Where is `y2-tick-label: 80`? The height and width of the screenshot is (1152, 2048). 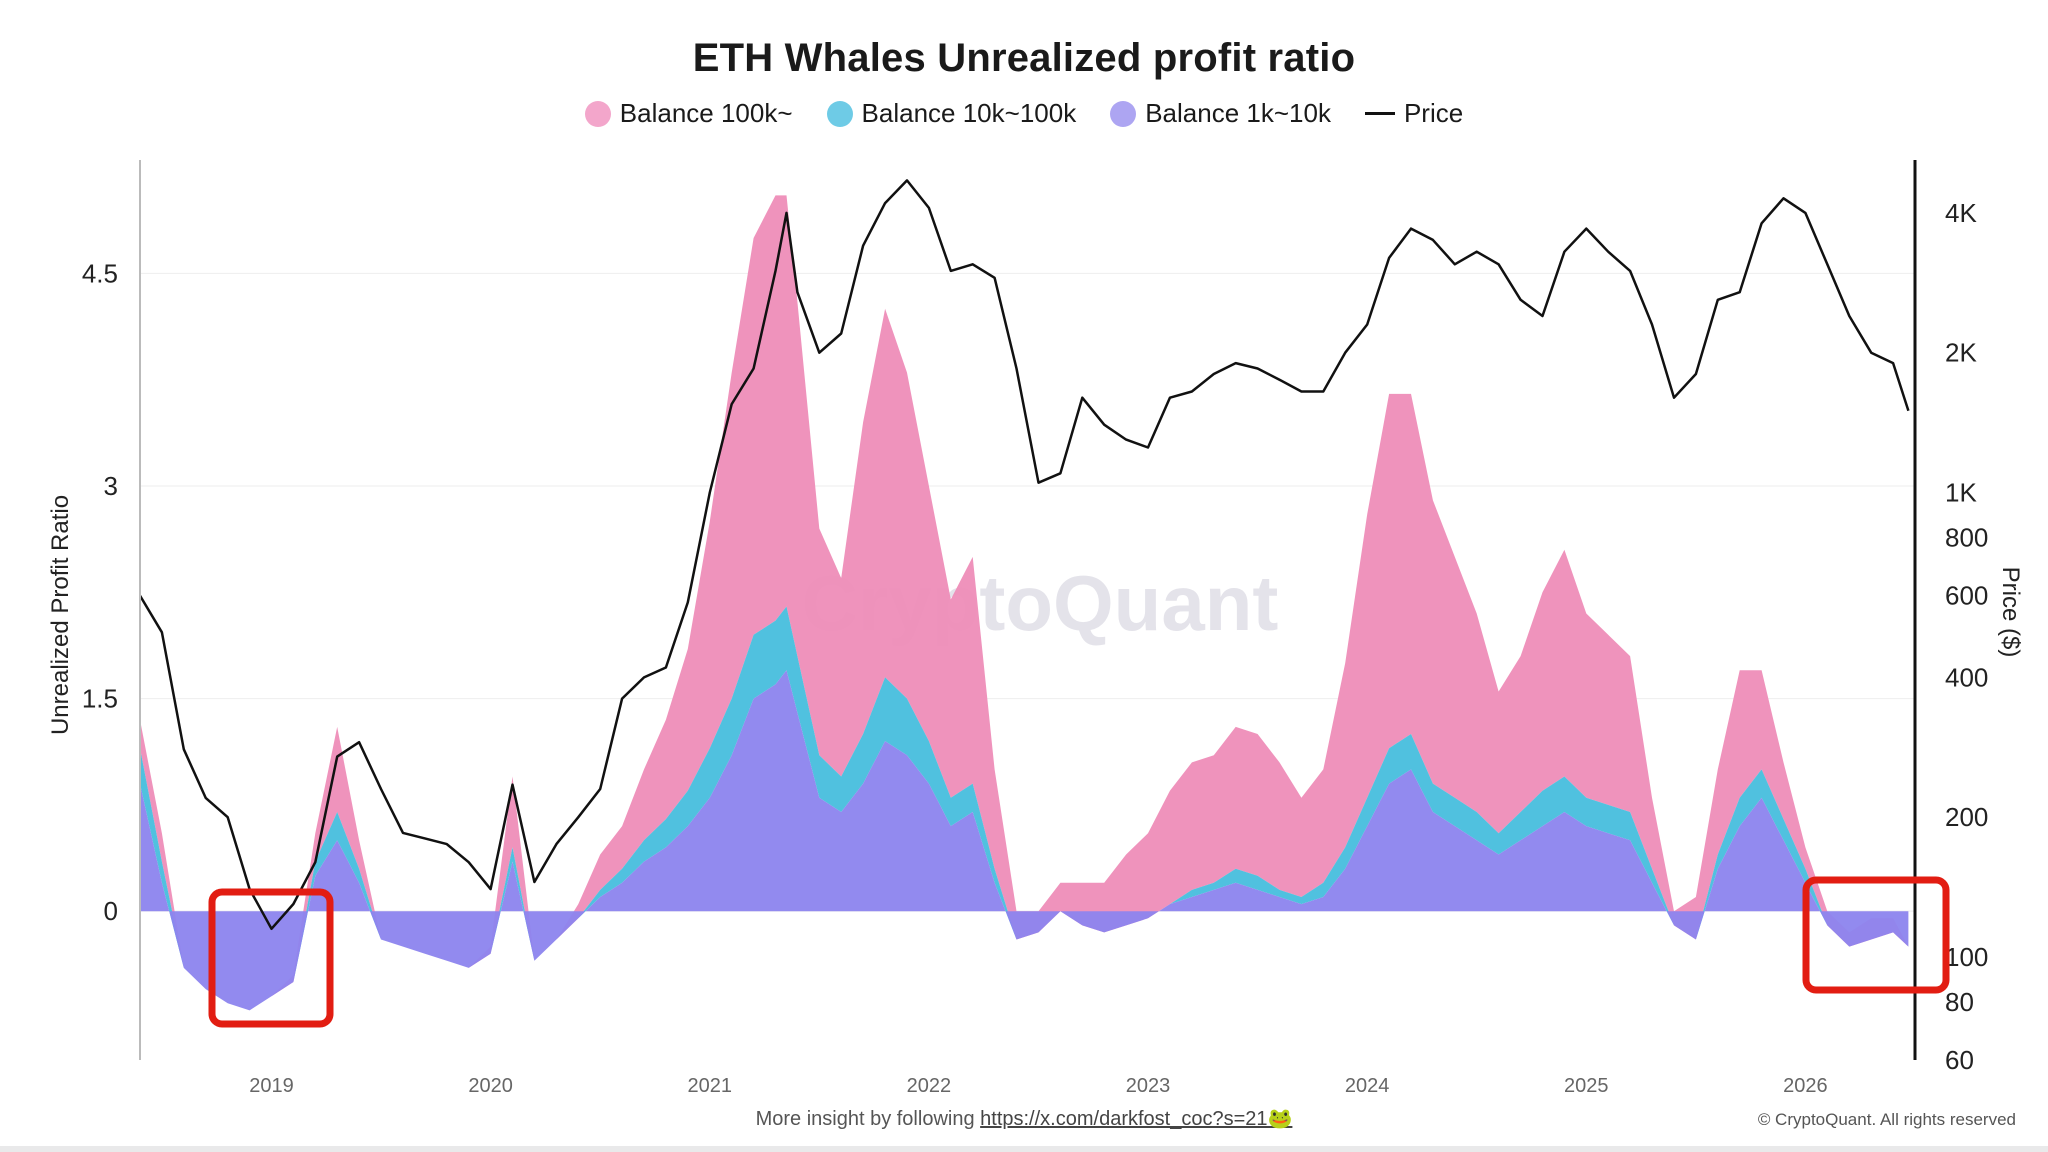
y2-tick-label: 80 is located at coordinates (1959, 1002).